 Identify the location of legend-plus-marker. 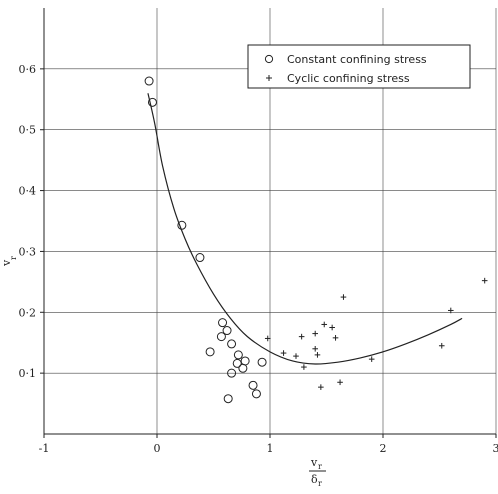
(269, 78).